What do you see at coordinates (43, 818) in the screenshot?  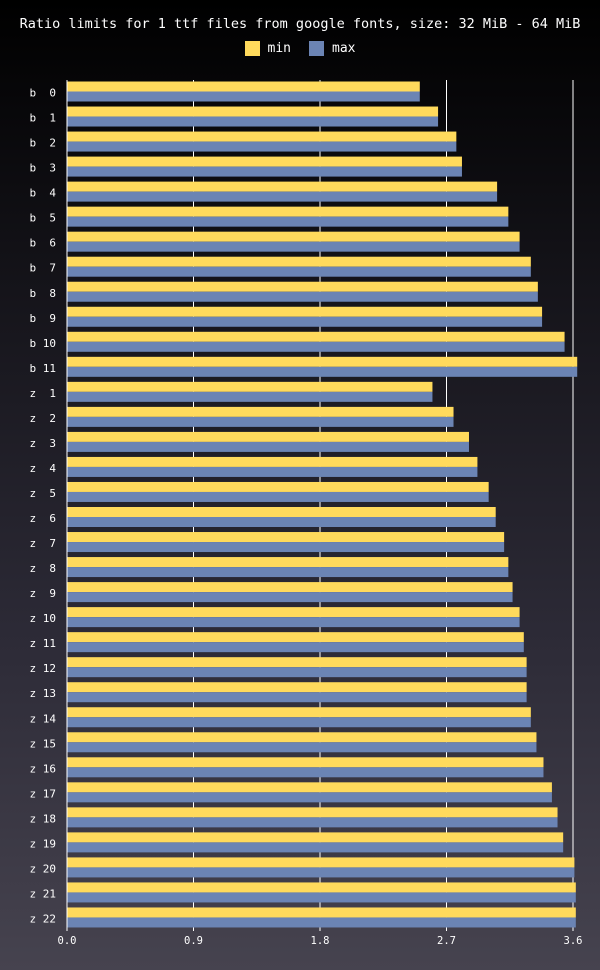 I see `y-tick-label-29: z 18` at bounding box center [43, 818].